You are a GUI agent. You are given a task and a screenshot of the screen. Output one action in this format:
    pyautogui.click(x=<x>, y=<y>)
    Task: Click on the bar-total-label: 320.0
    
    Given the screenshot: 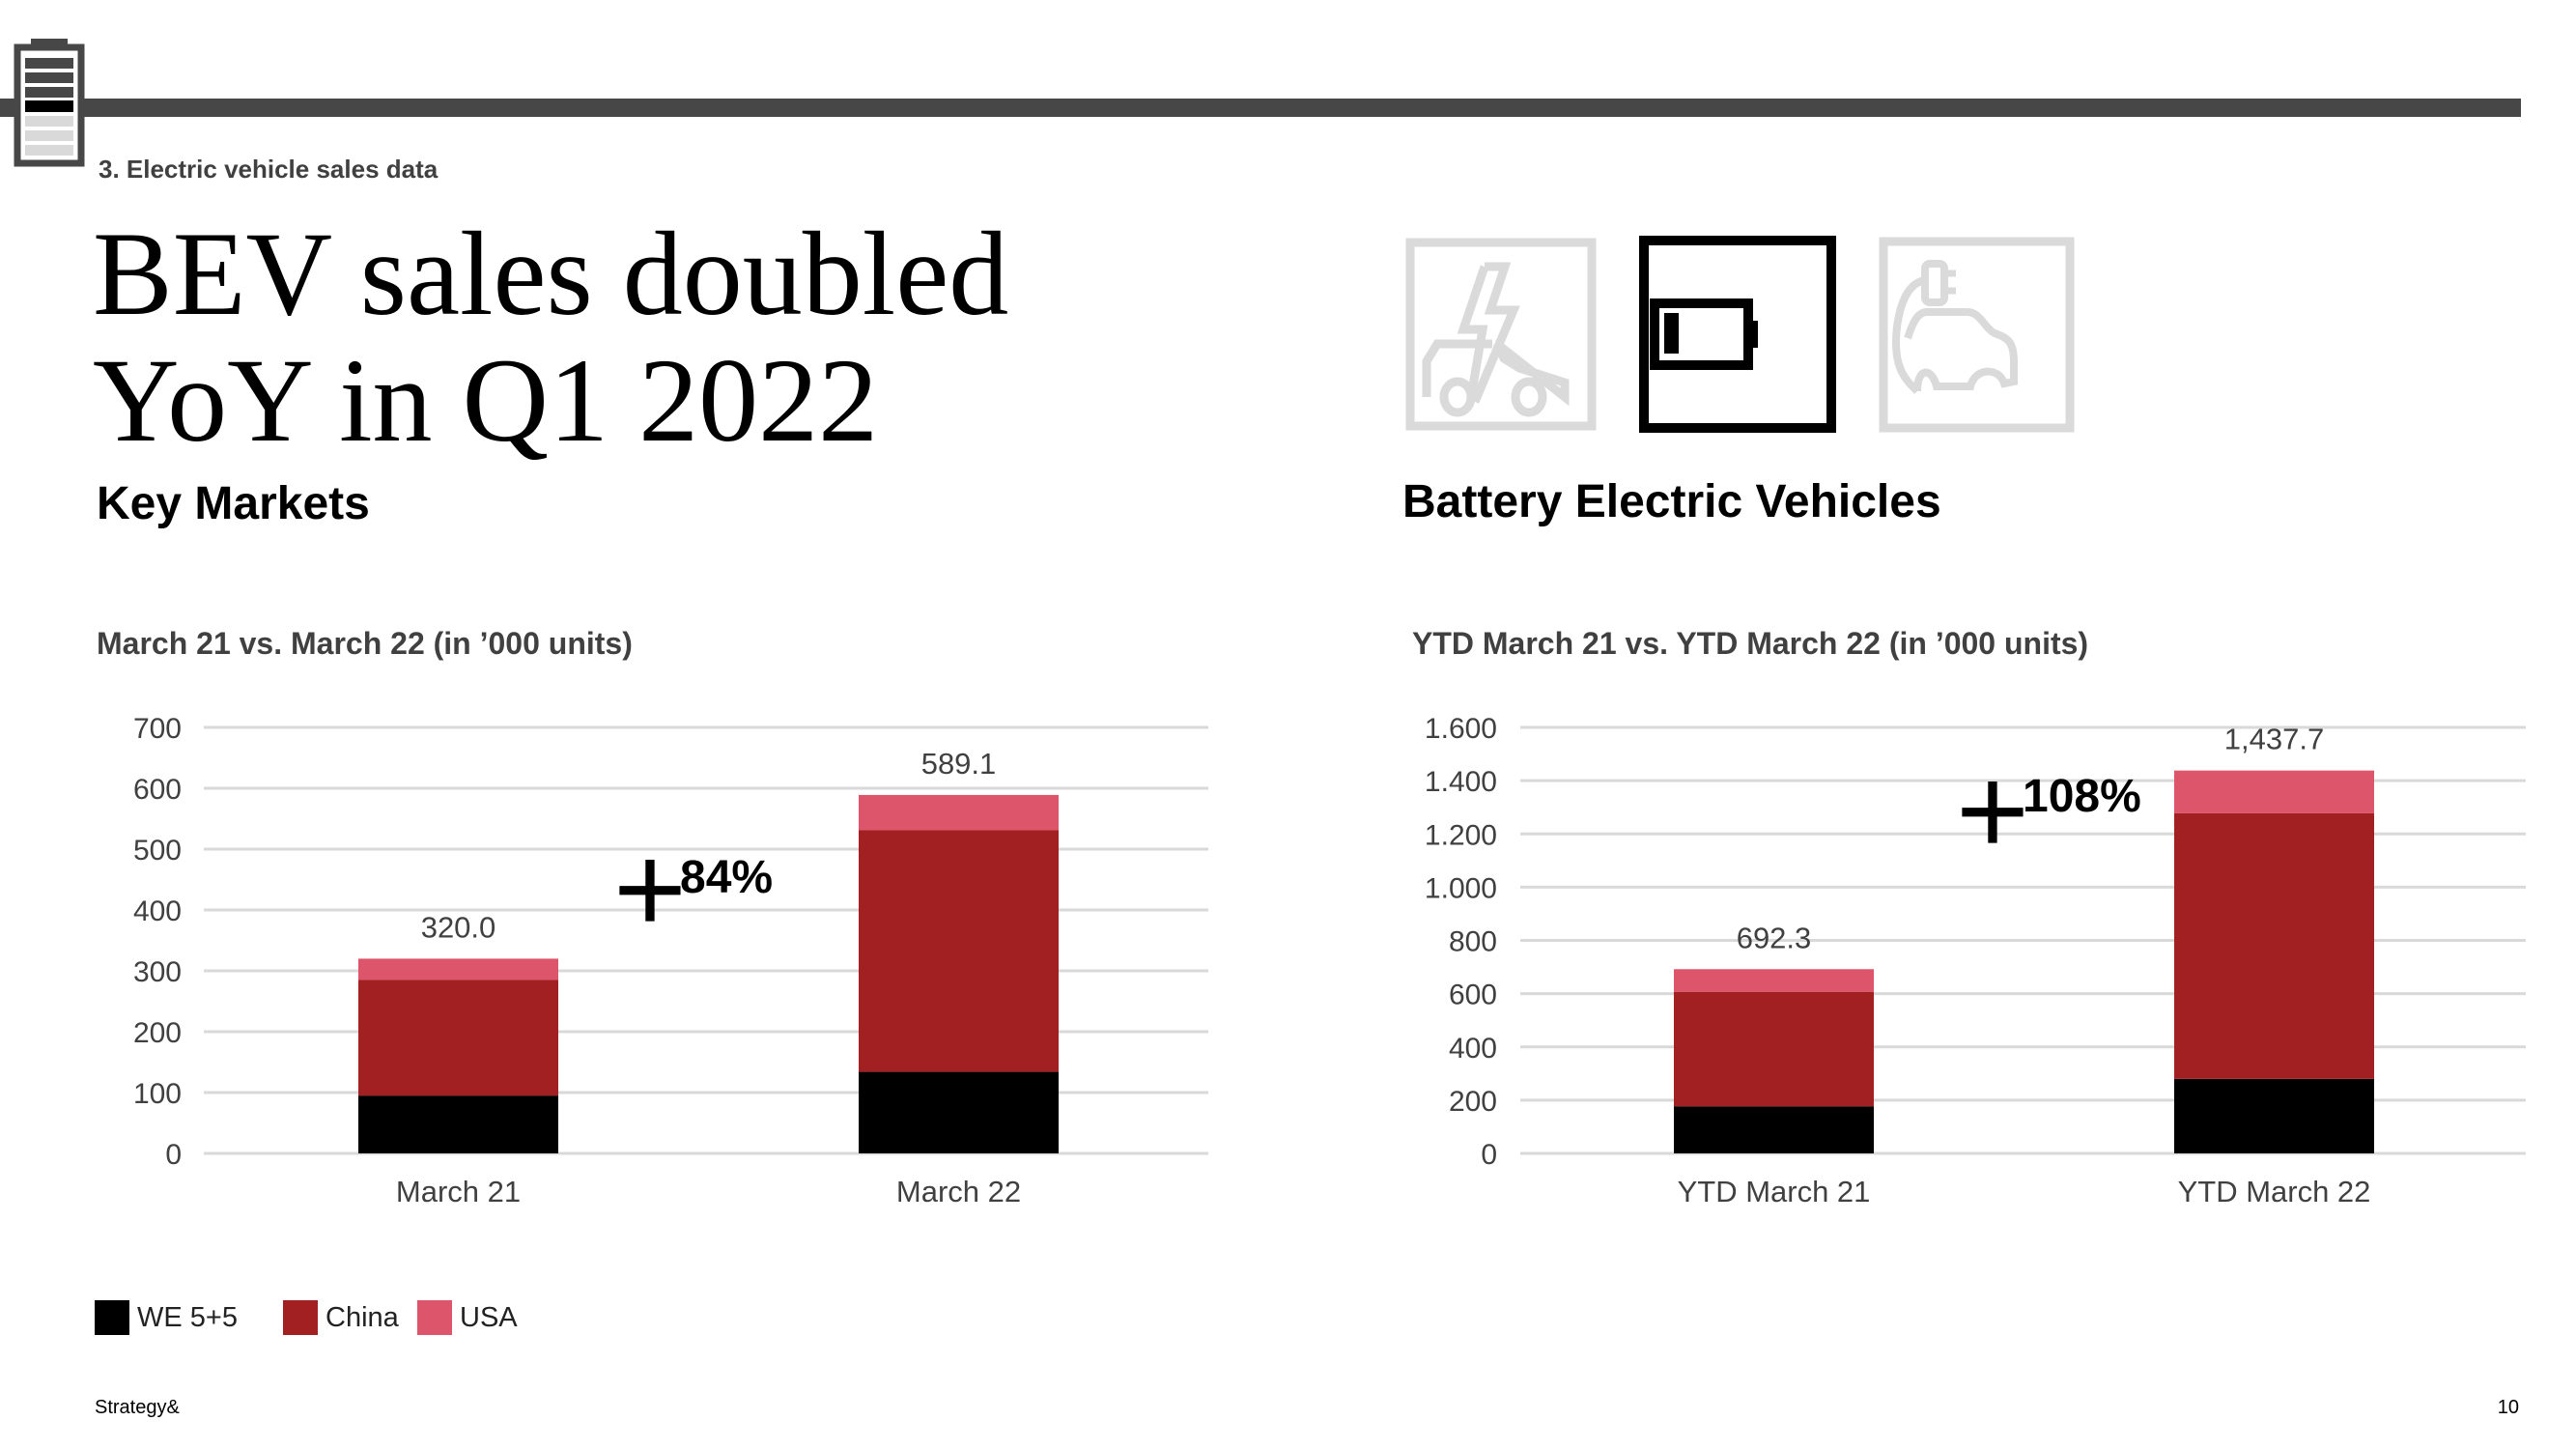 What is the action you would take?
    pyautogui.click(x=458, y=927)
    